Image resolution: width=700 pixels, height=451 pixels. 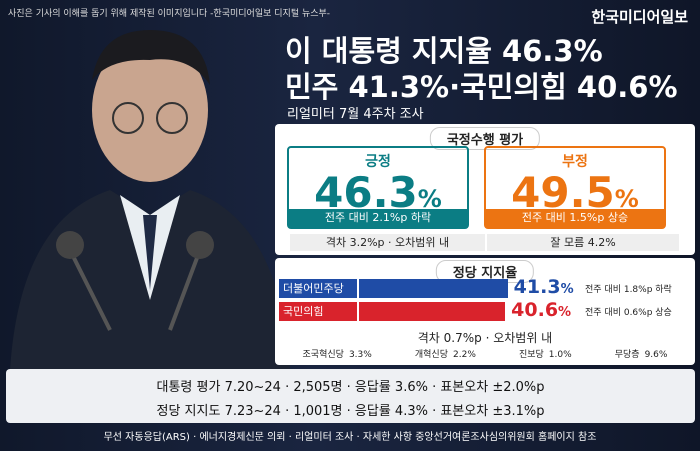 I want to click on section-title: 국정수행 평가, so click(x=485, y=138).